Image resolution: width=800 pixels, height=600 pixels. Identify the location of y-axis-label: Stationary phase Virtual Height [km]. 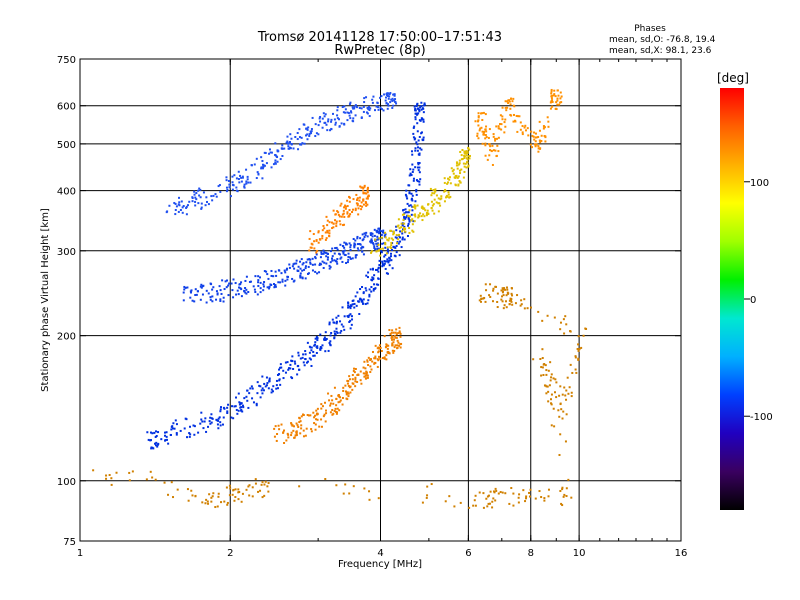
(45, 300).